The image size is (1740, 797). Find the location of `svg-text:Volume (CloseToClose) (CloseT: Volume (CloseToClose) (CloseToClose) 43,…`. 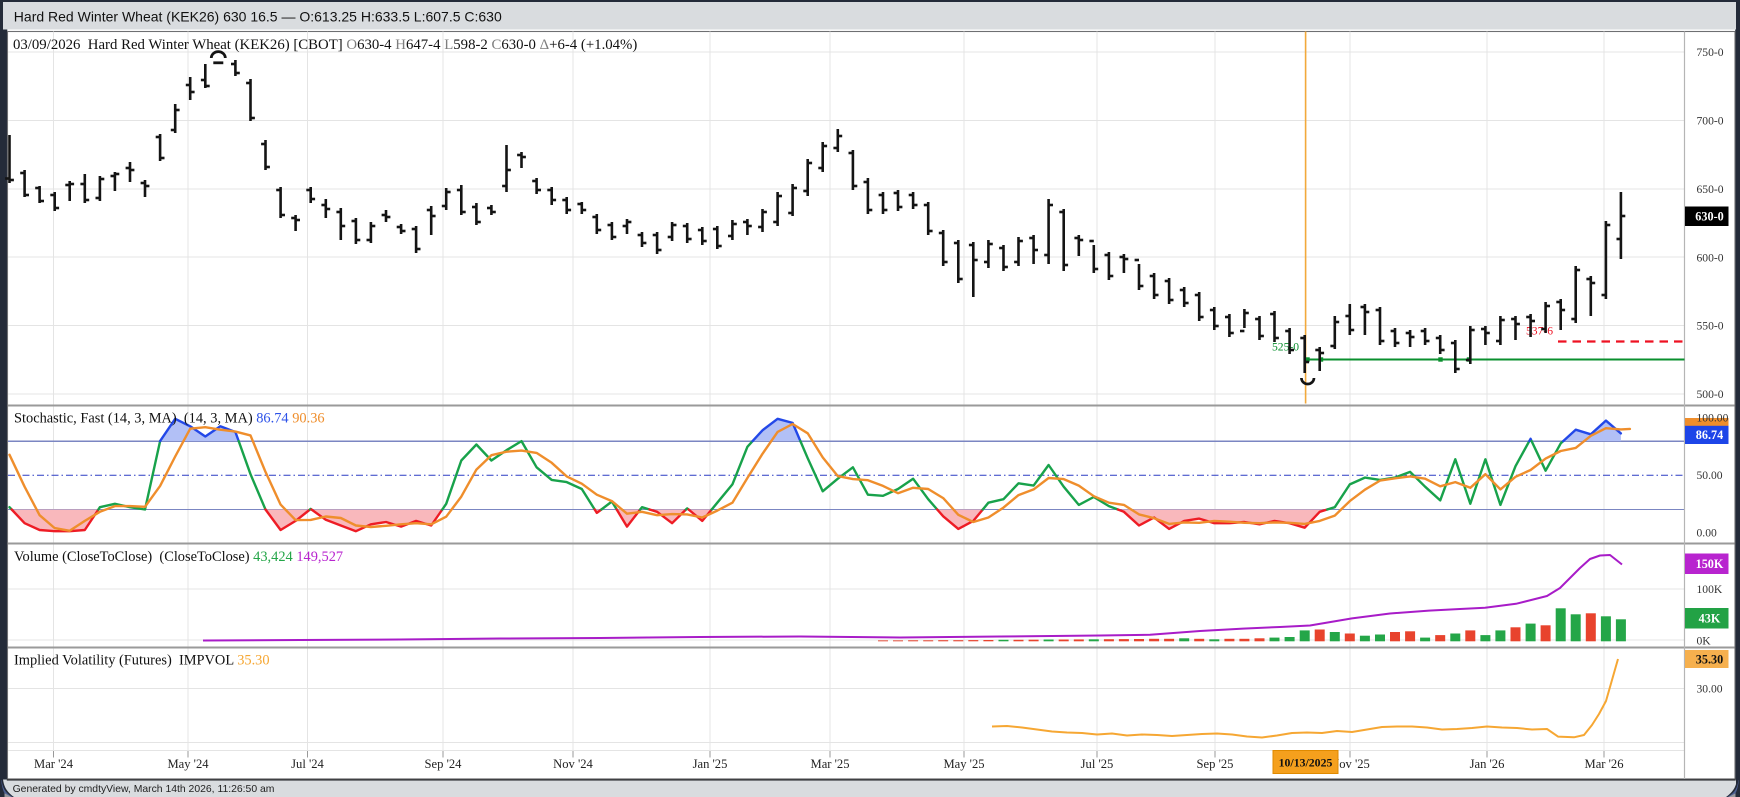

svg-text:Volume (CloseToClose) (CloseT: Volume (CloseToClose) (CloseToClose) 43,… is located at coordinates (178, 557).